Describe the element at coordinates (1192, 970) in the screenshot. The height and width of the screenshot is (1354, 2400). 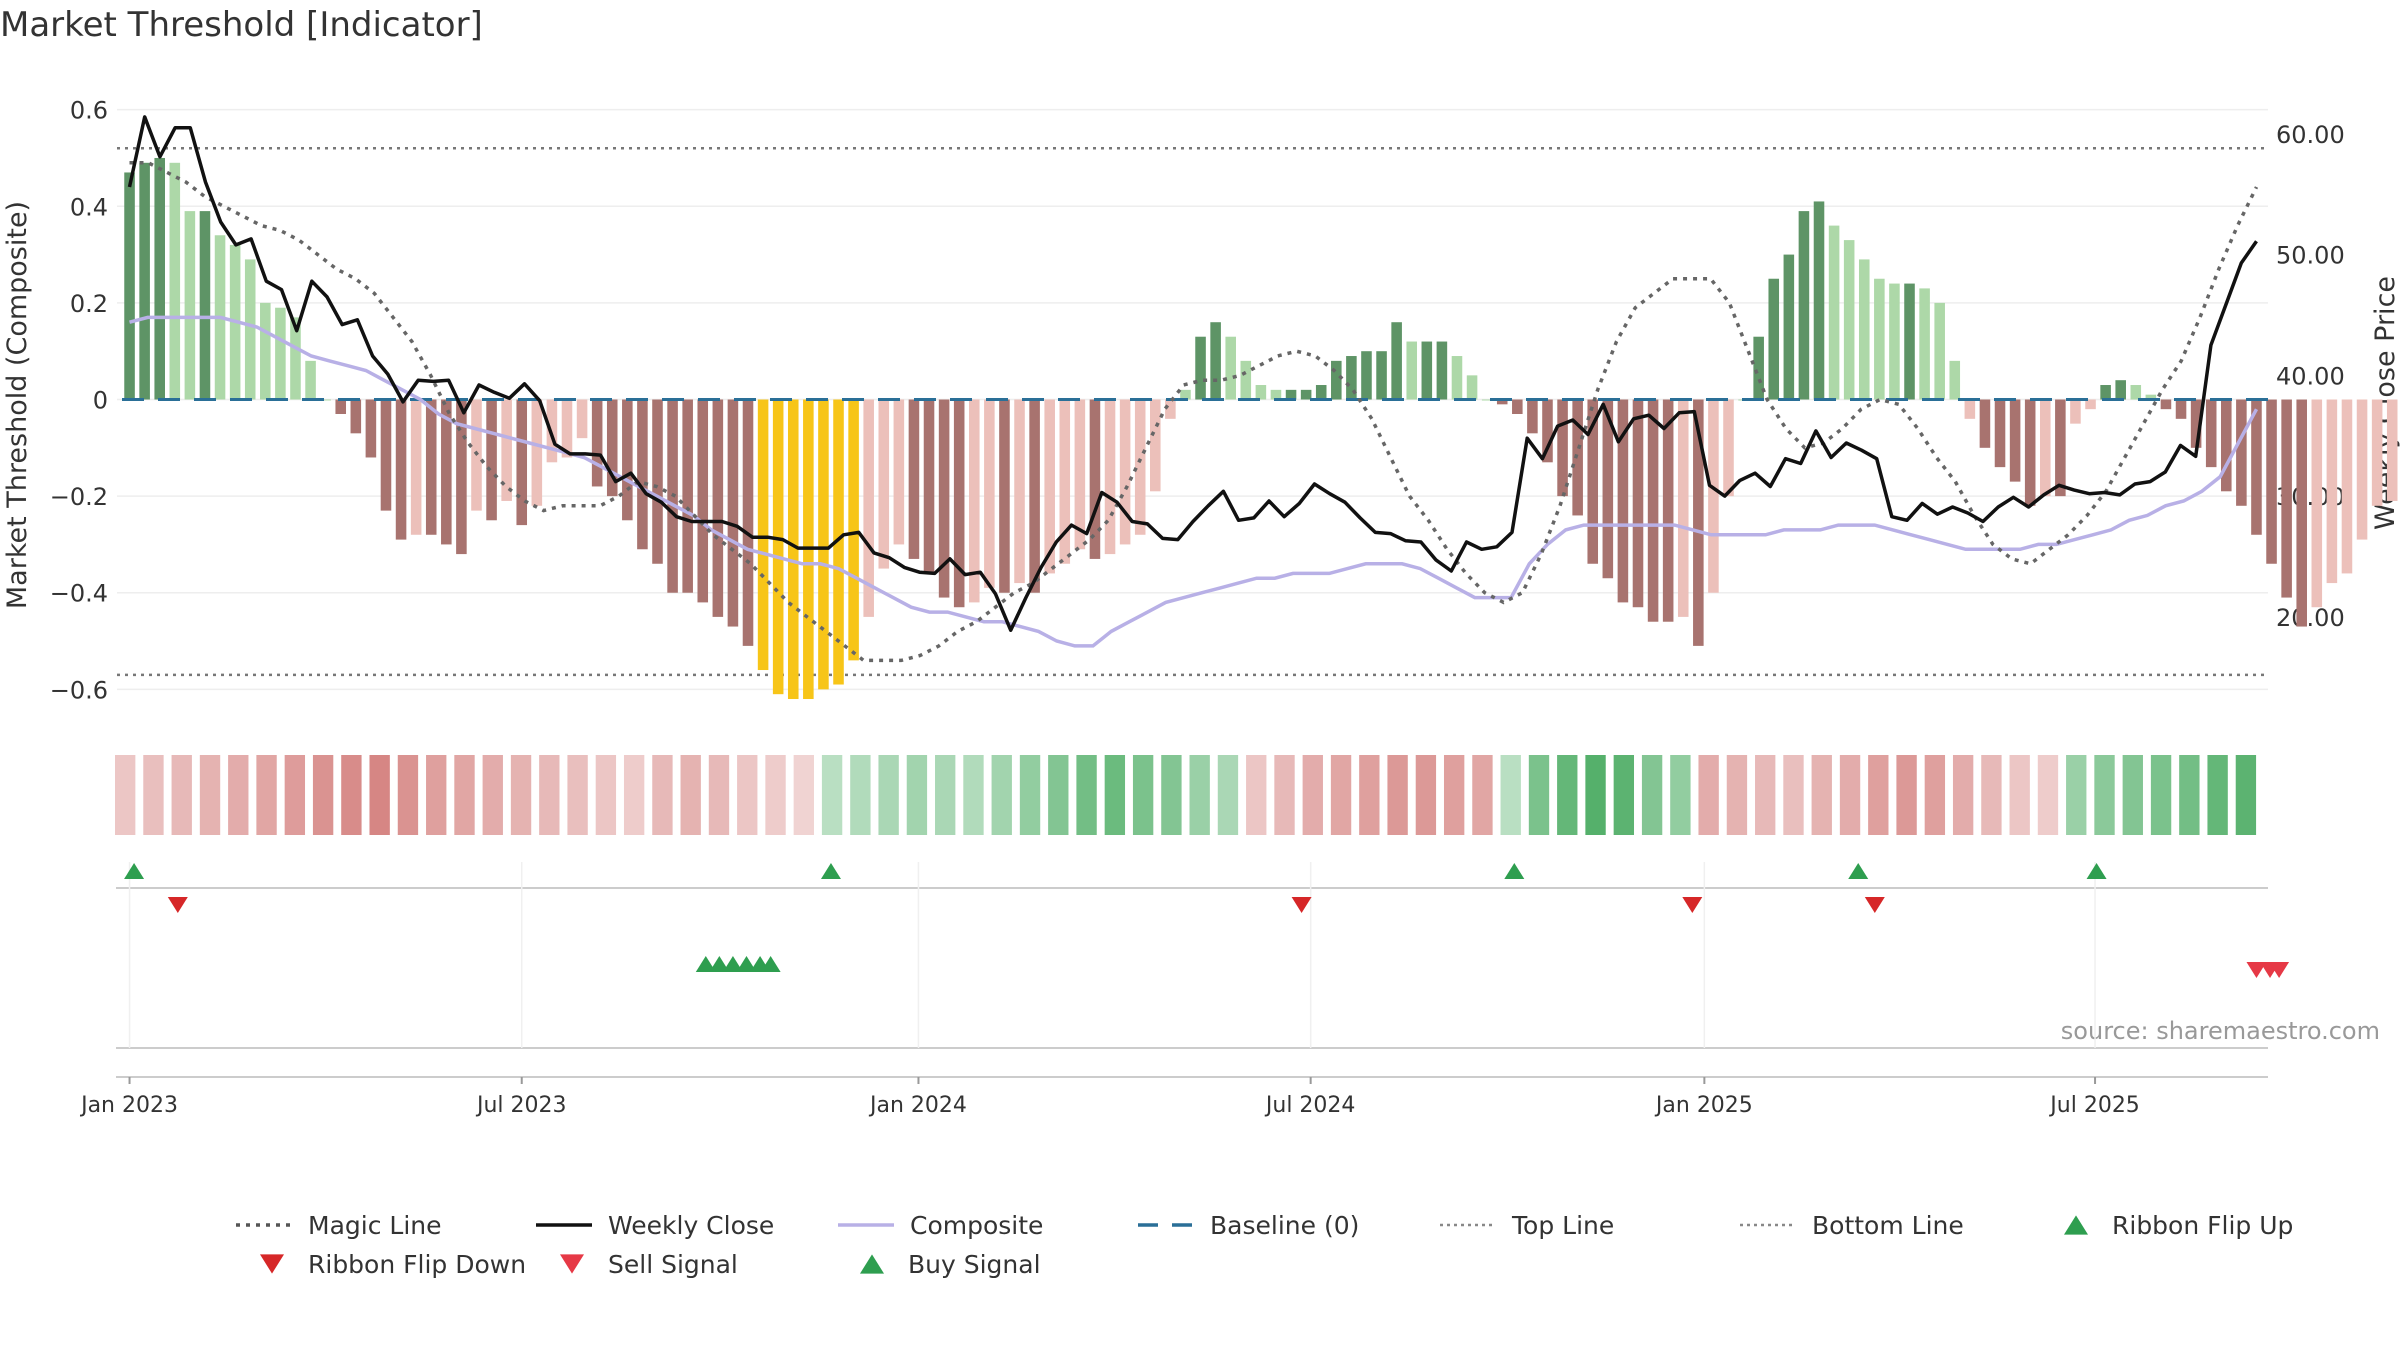
I see `lower-panels-grid` at that location.